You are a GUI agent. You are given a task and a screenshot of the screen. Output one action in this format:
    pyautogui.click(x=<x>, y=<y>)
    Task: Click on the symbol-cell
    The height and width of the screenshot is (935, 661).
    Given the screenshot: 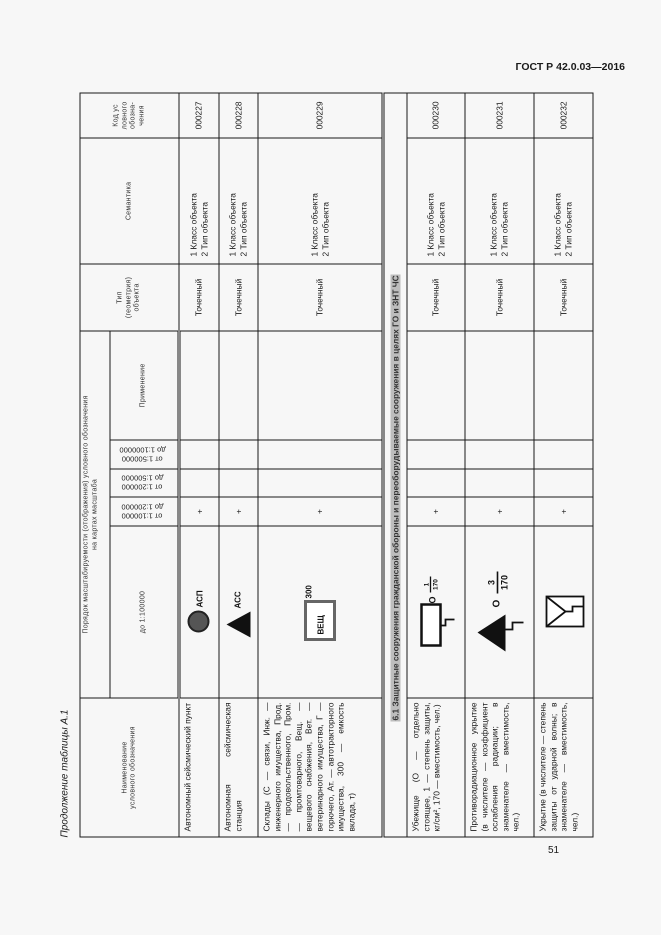 What is the action you would take?
    pyautogui.click(x=563, y=611)
    